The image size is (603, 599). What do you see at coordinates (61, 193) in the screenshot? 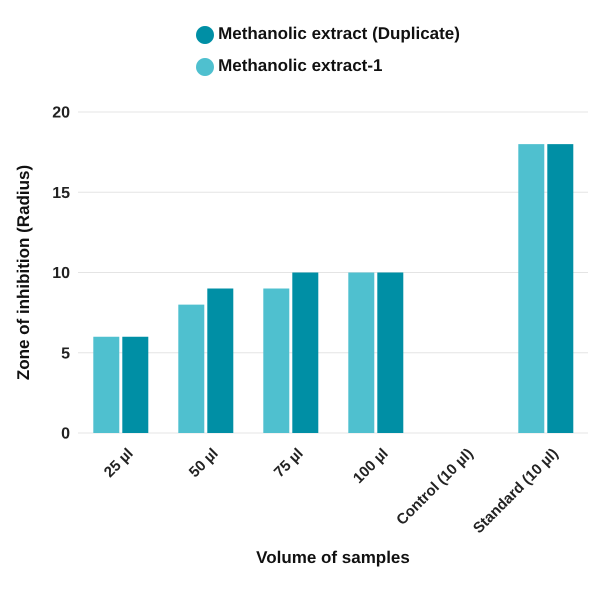
I see `y-tick-label: 15` at bounding box center [61, 193].